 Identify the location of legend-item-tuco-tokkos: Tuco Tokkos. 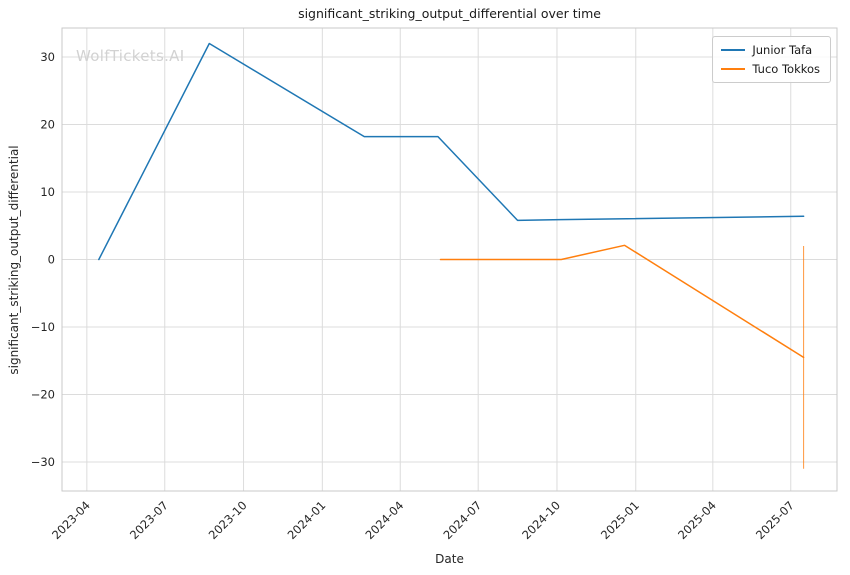
(770, 69).